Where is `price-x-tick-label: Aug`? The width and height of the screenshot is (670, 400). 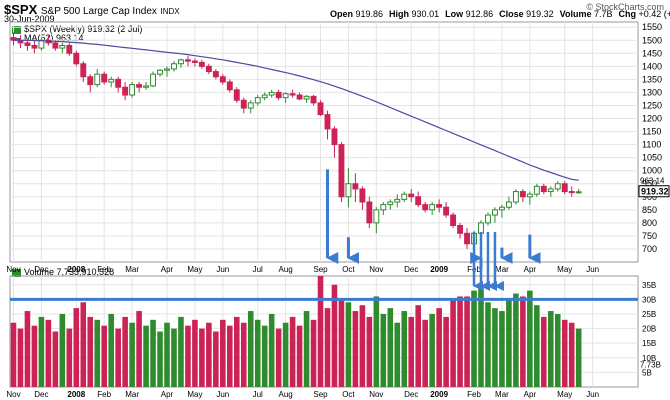 price-x-tick-label: Aug is located at coordinates (286, 269).